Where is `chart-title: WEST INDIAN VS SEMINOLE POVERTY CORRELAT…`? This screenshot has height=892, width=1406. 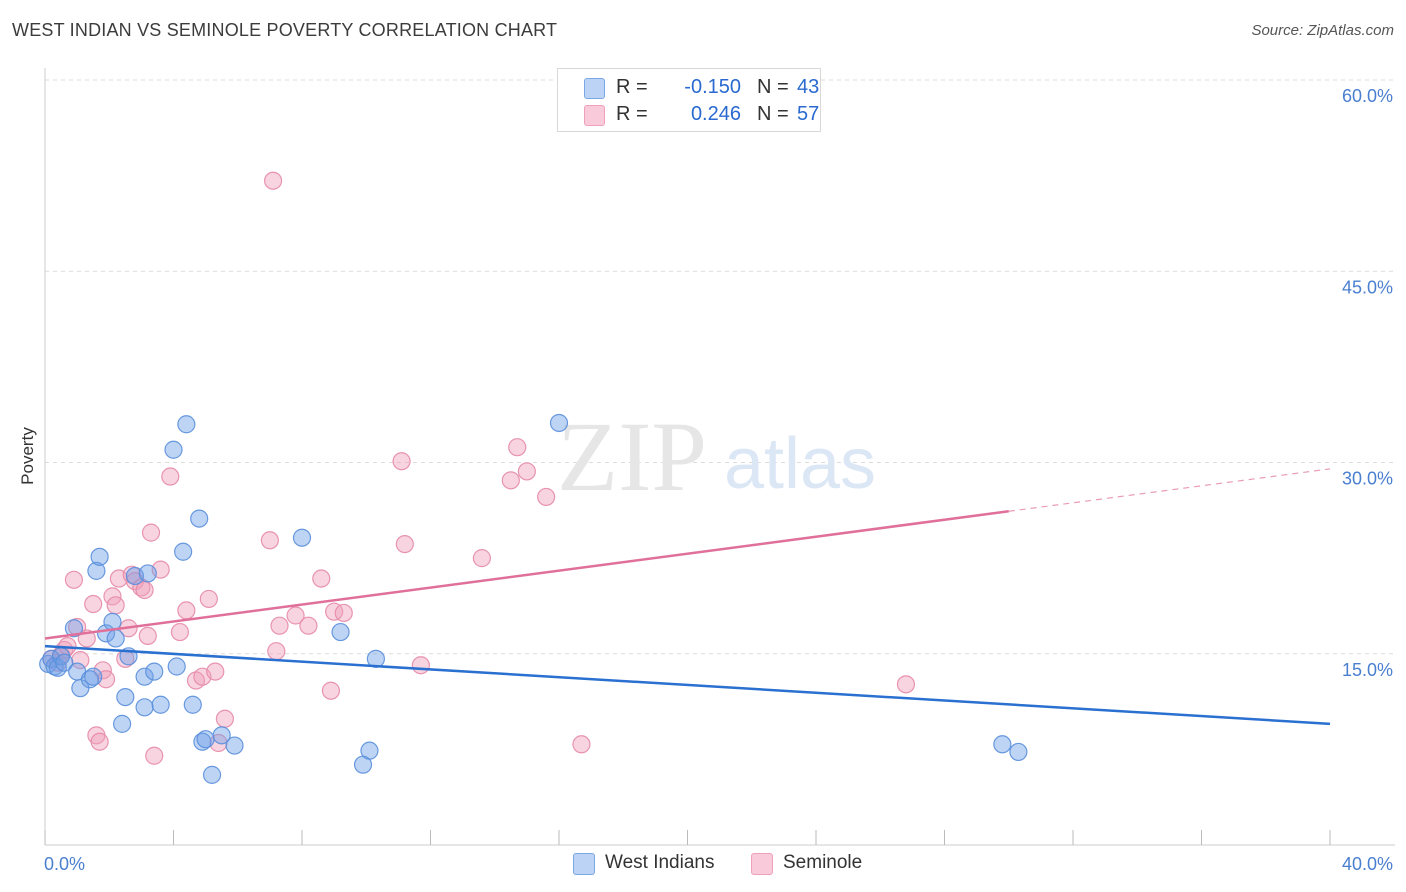 chart-title: WEST INDIAN VS SEMINOLE POVERTY CORRELAT… is located at coordinates (285, 30).